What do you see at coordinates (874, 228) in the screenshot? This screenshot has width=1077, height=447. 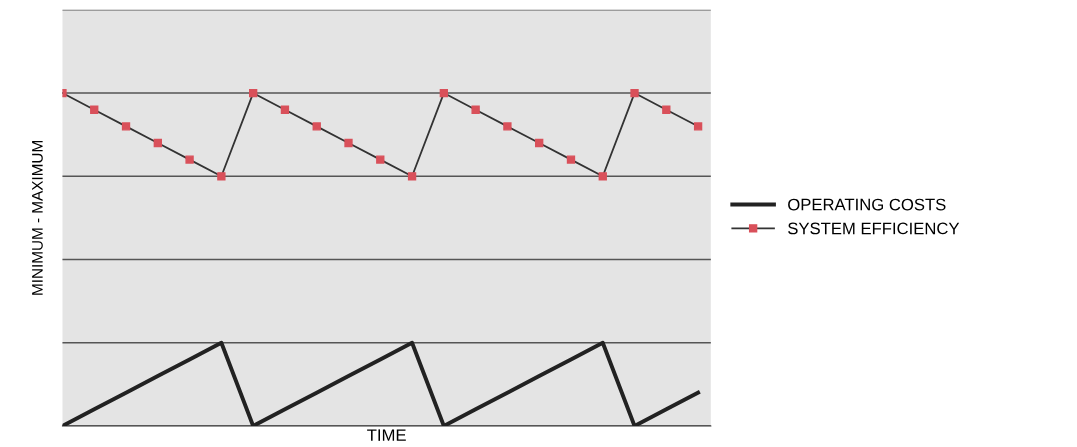 I see `legend-label: SYSTEM EFFICIENCY` at bounding box center [874, 228].